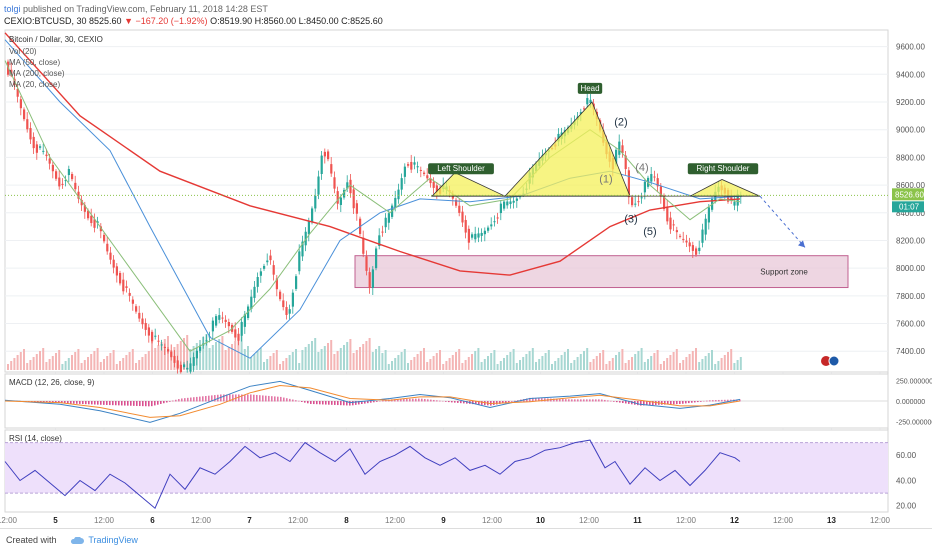  I want to click on price-change: ▼ −167.20 (−1.92%), so click(166, 21).